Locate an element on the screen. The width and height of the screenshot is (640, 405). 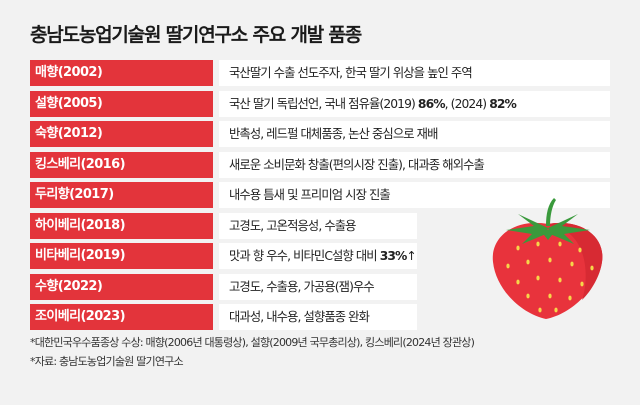
variety-desc: 반촉성, 레드펄 대체품종, 논산 중심으로 재배 is located at coordinates (414, 134).